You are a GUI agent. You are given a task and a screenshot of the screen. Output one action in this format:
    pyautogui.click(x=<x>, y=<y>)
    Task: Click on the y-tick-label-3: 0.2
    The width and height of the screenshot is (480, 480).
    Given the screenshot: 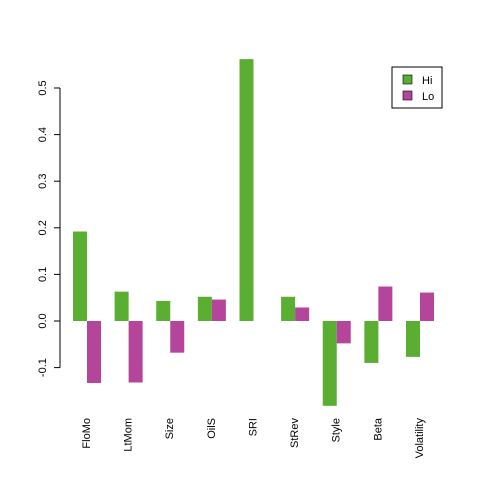 What is the action you would take?
    pyautogui.click(x=43, y=227)
    